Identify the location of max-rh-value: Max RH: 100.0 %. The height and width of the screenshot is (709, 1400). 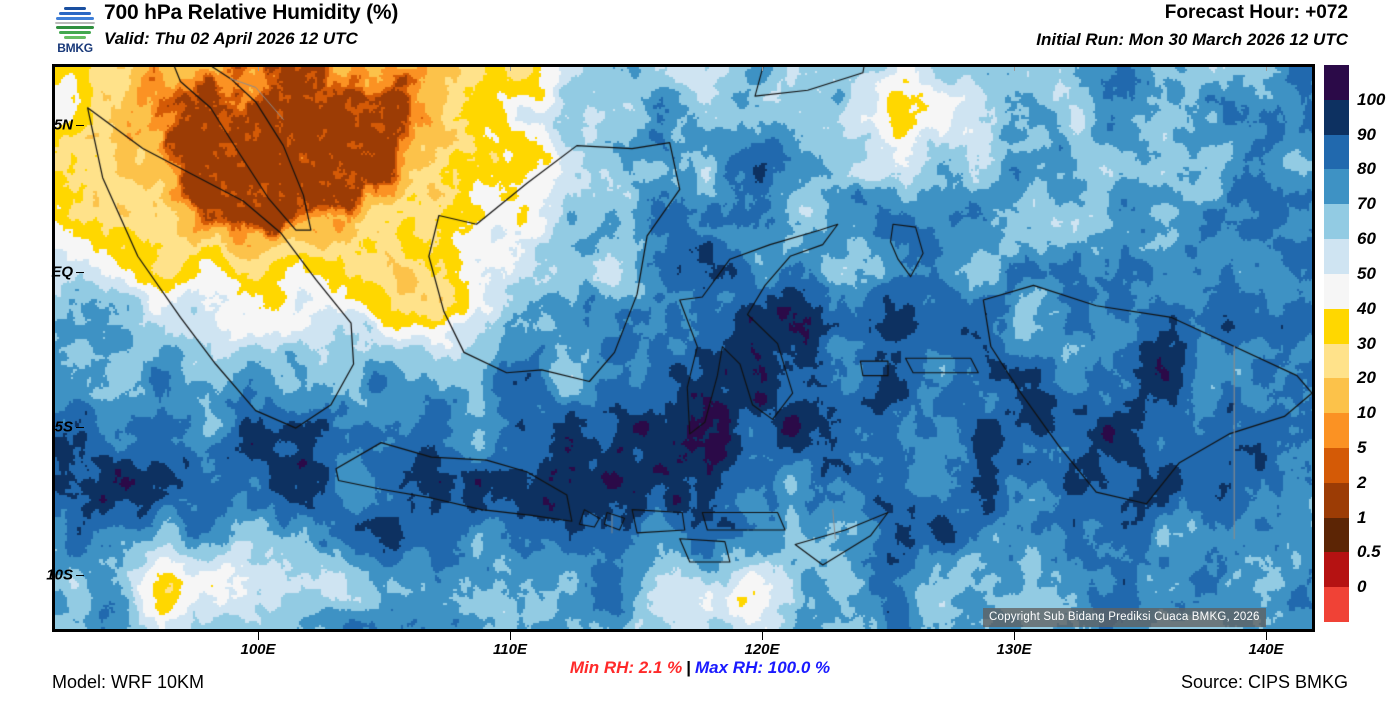
(763, 667).